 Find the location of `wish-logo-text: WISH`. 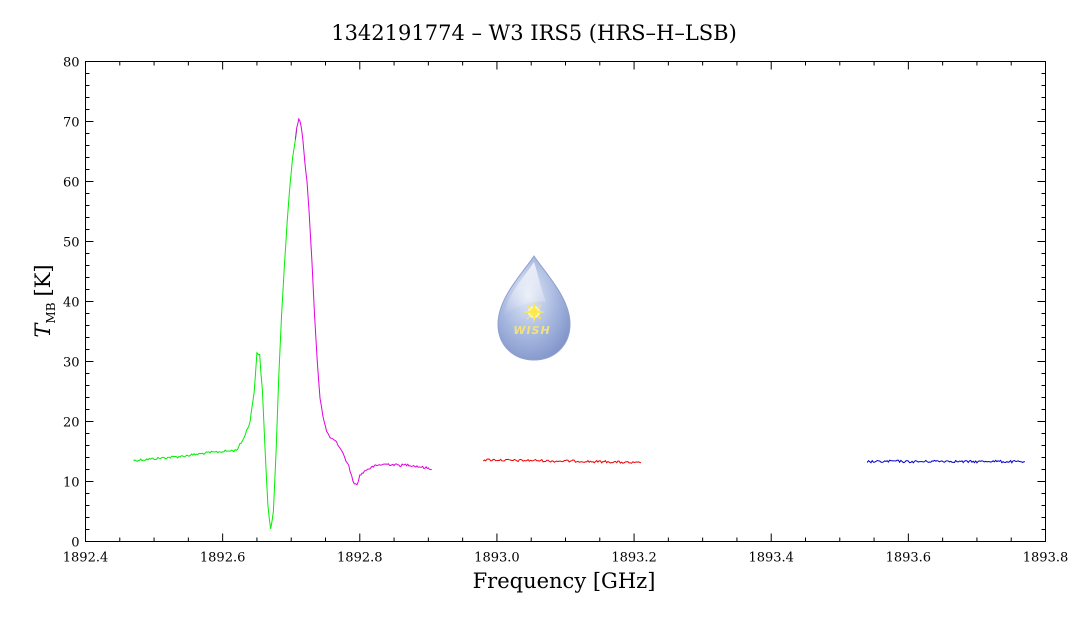

wish-logo-text: WISH is located at coordinates (531, 330).